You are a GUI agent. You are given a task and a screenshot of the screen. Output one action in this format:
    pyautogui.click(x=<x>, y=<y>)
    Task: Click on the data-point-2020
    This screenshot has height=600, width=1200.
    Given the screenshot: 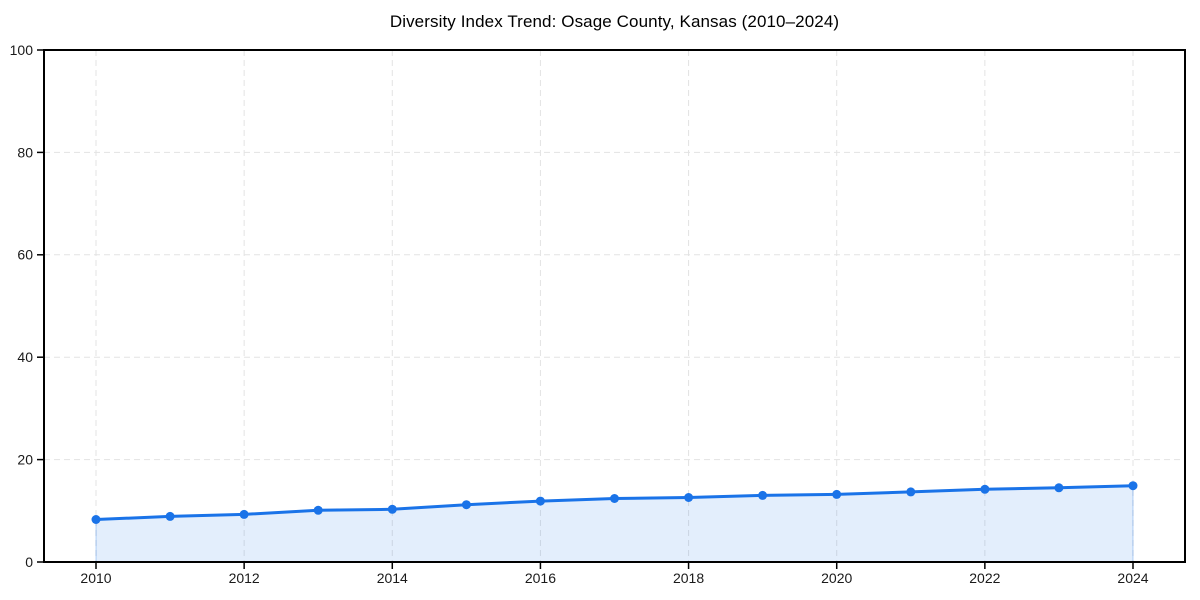 What is the action you would take?
    pyautogui.click(x=837, y=494)
    